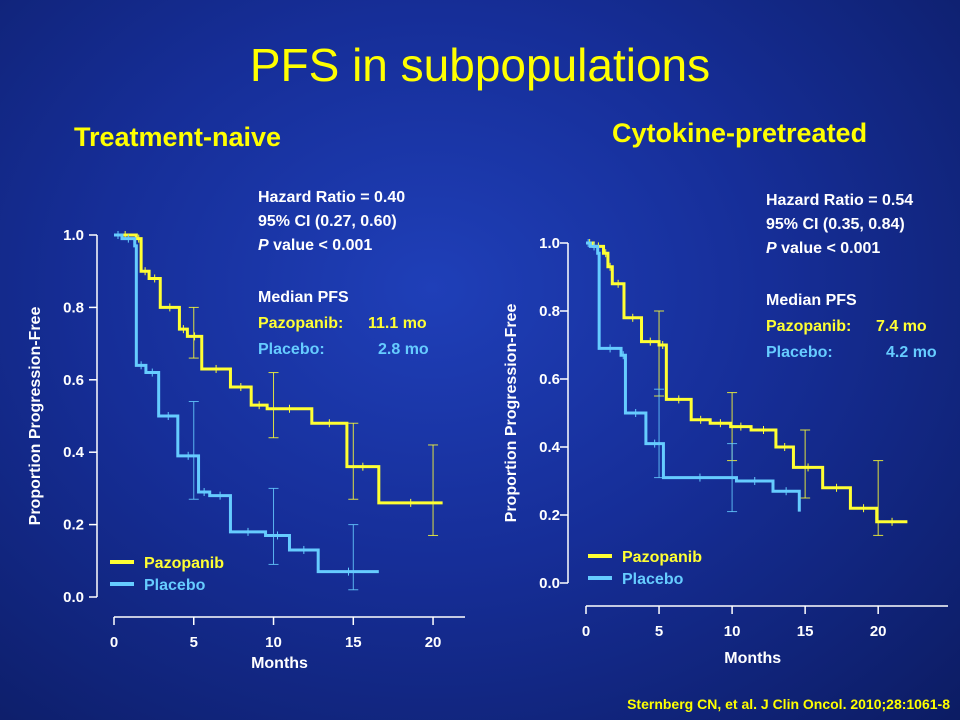  Describe the element at coordinates (839, 200) in the screenshot. I see `hazard-ratio-text: Hazard Ratio = 0.54` at that location.